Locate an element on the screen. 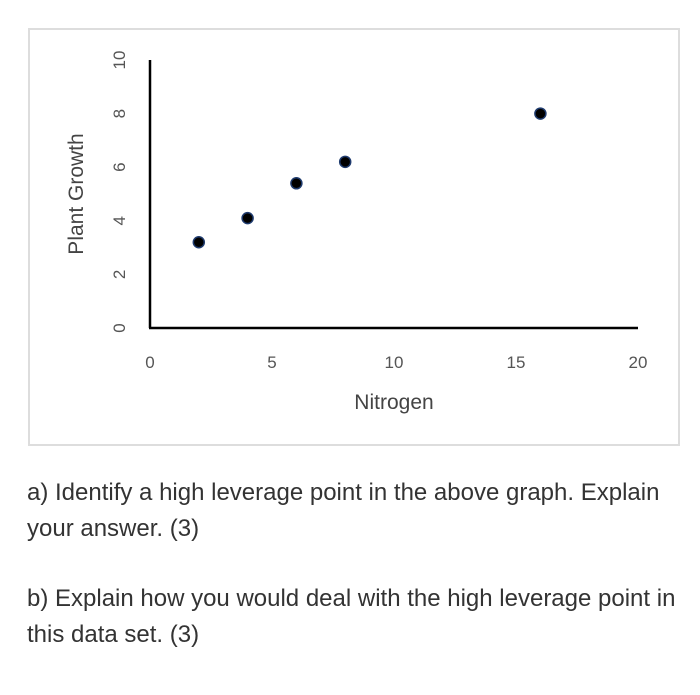 This screenshot has height=695, width=700. x-tick-labels: 0 5 10 15 20 is located at coordinates (396, 362).